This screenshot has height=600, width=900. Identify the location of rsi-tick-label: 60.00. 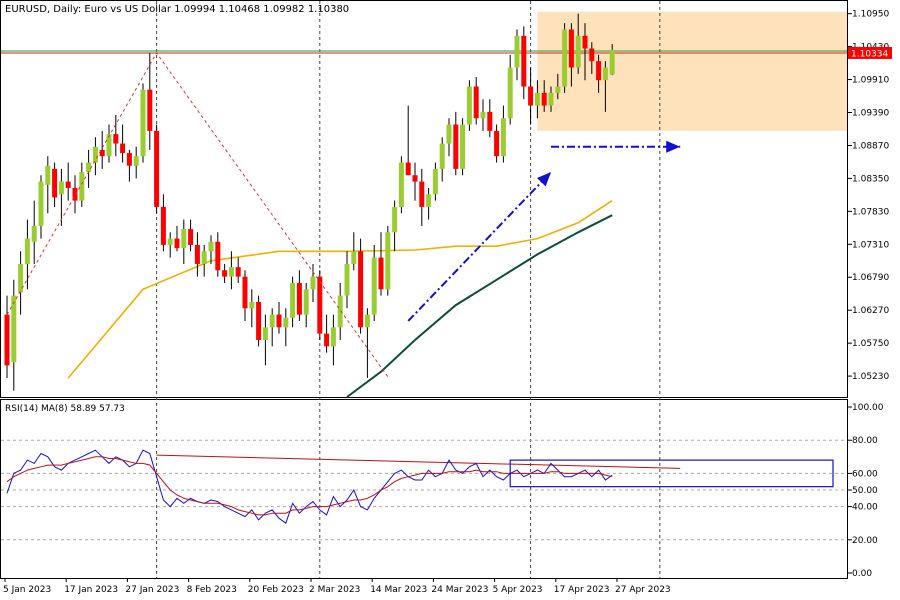
(865, 474).